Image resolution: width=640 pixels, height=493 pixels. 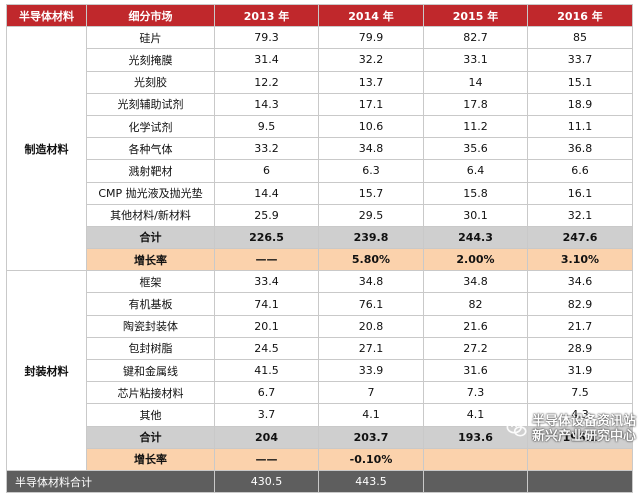 I want to click on segment-cell: 包封树脂, so click(x=150, y=348).